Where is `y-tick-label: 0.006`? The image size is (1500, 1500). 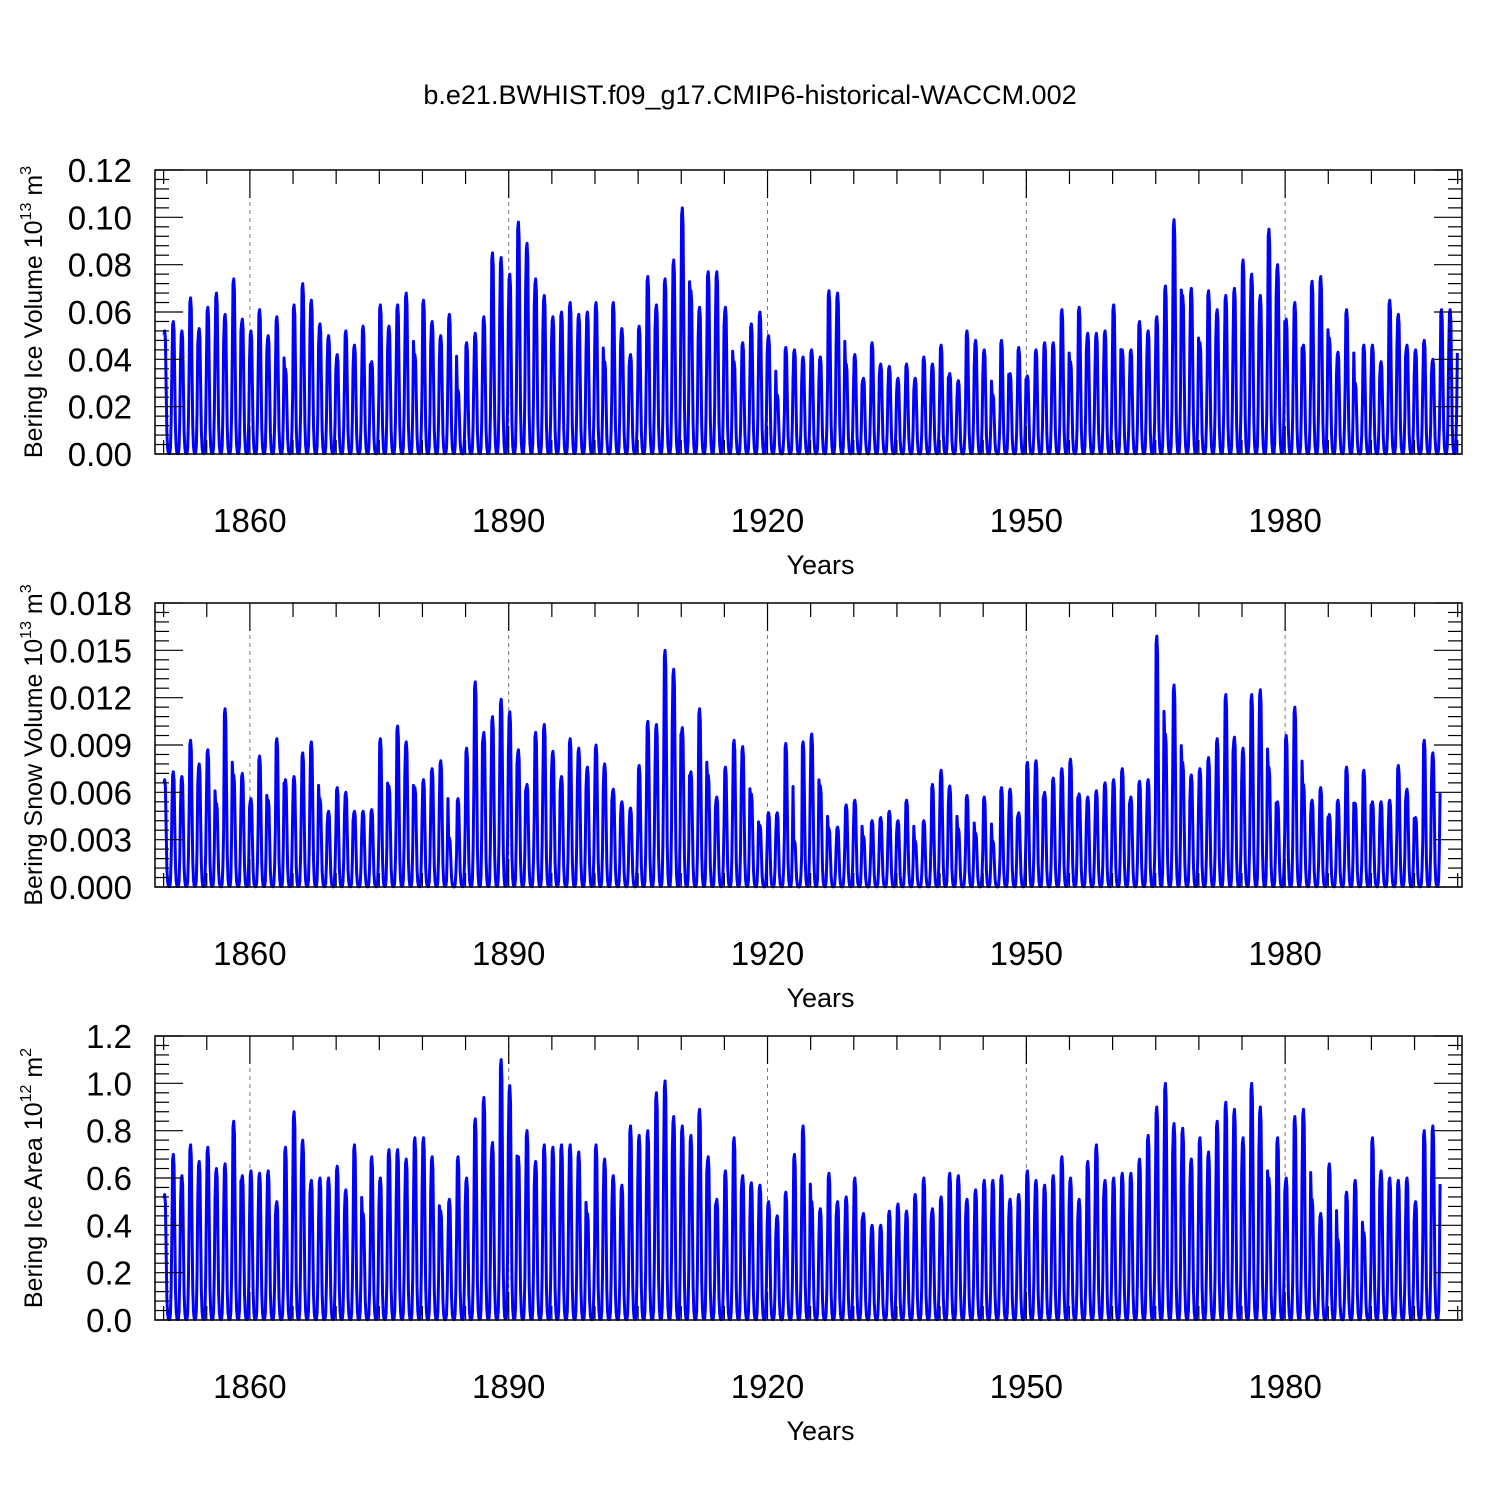 y-tick-label: 0.006 is located at coordinates (90, 792).